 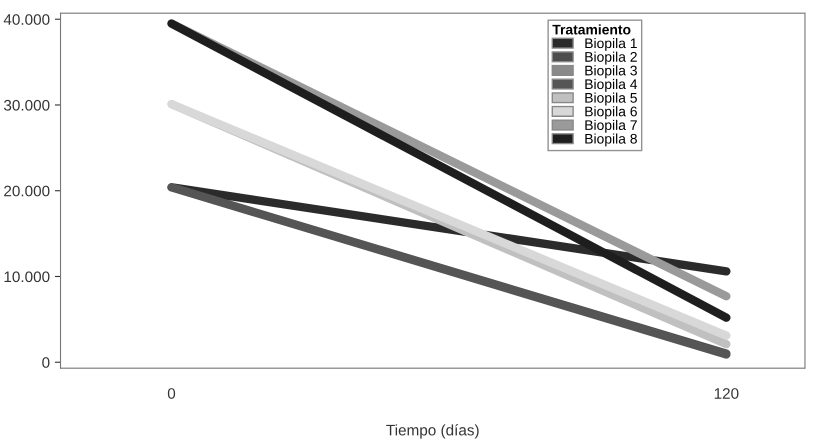 What do you see at coordinates (591, 29) in the screenshot?
I see `legend-title: Tratamiento` at bounding box center [591, 29].